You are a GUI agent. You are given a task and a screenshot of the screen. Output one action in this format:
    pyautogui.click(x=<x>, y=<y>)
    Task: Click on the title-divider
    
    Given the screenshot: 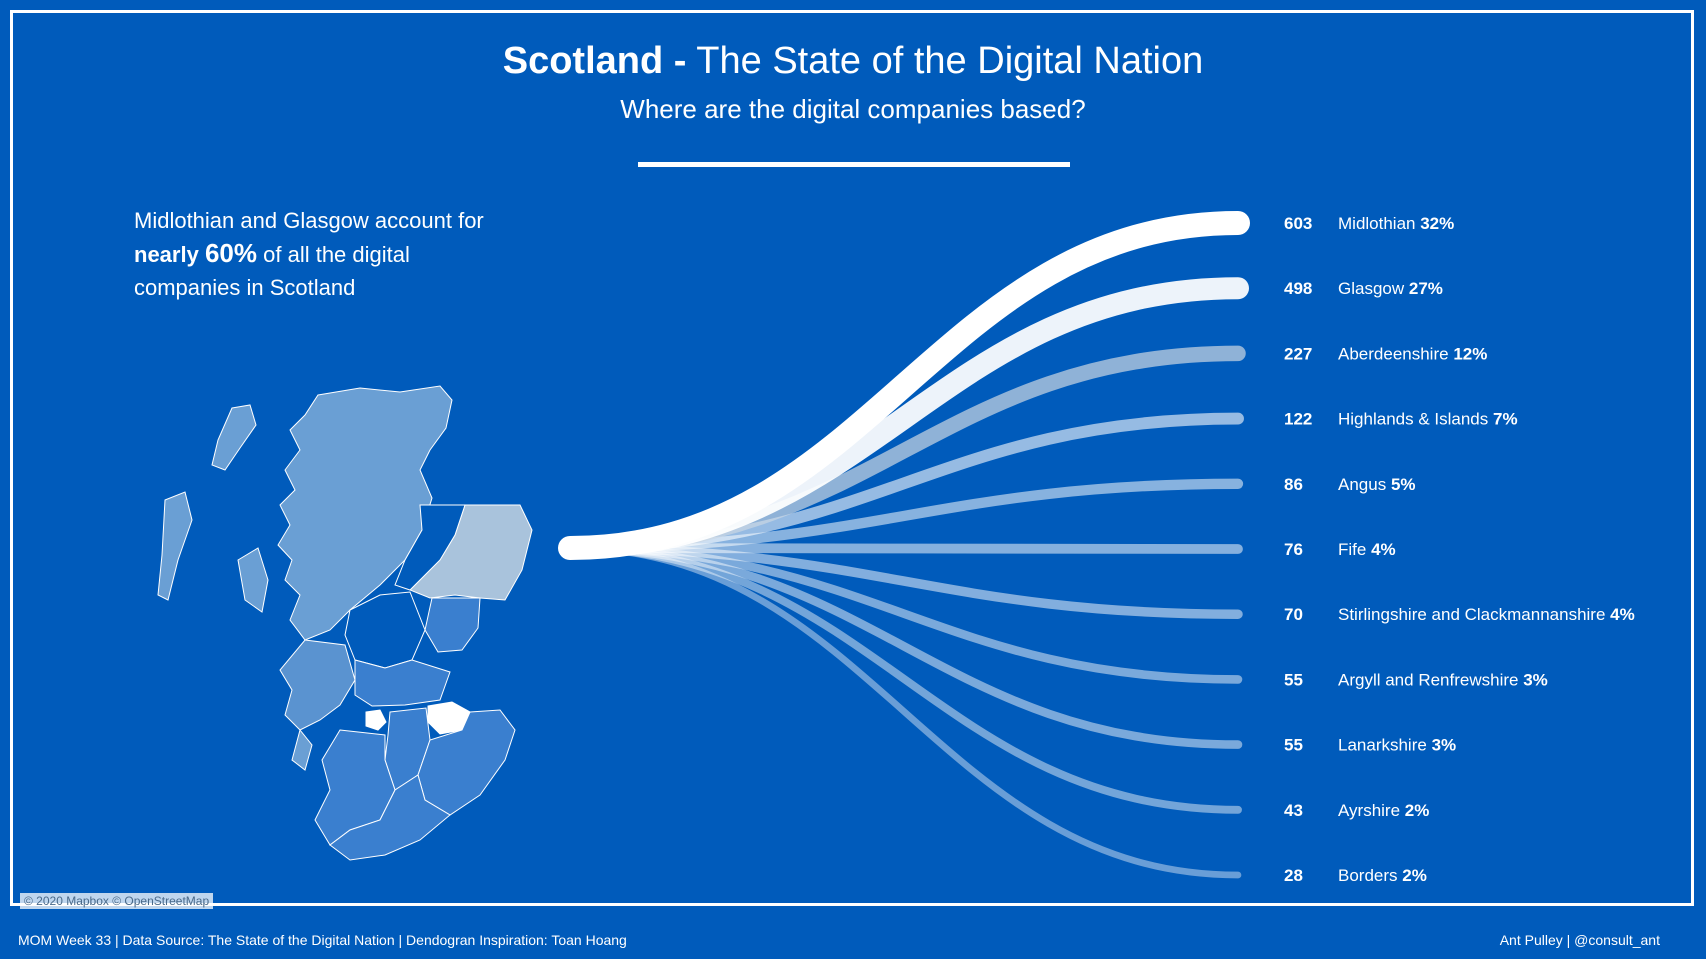 What is the action you would take?
    pyautogui.click(x=854, y=164)
    